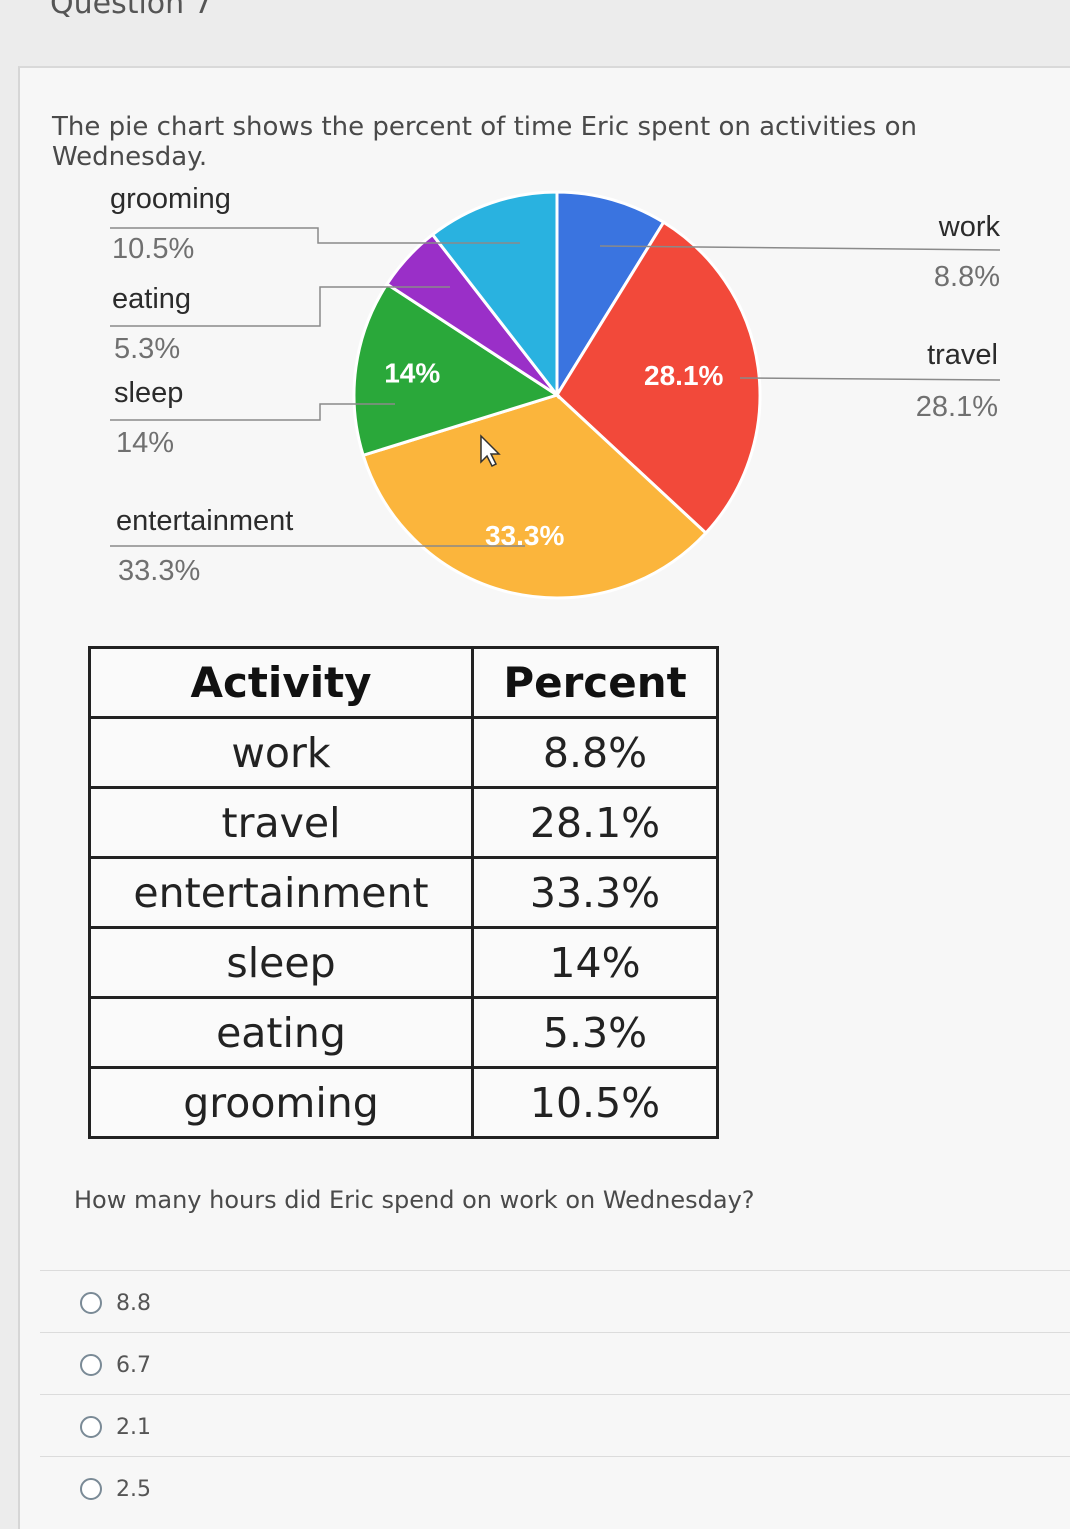 This screenshot has width=1070, height=1529. I want to click on table-cell-percent: 8.8%, so click(595, 752).